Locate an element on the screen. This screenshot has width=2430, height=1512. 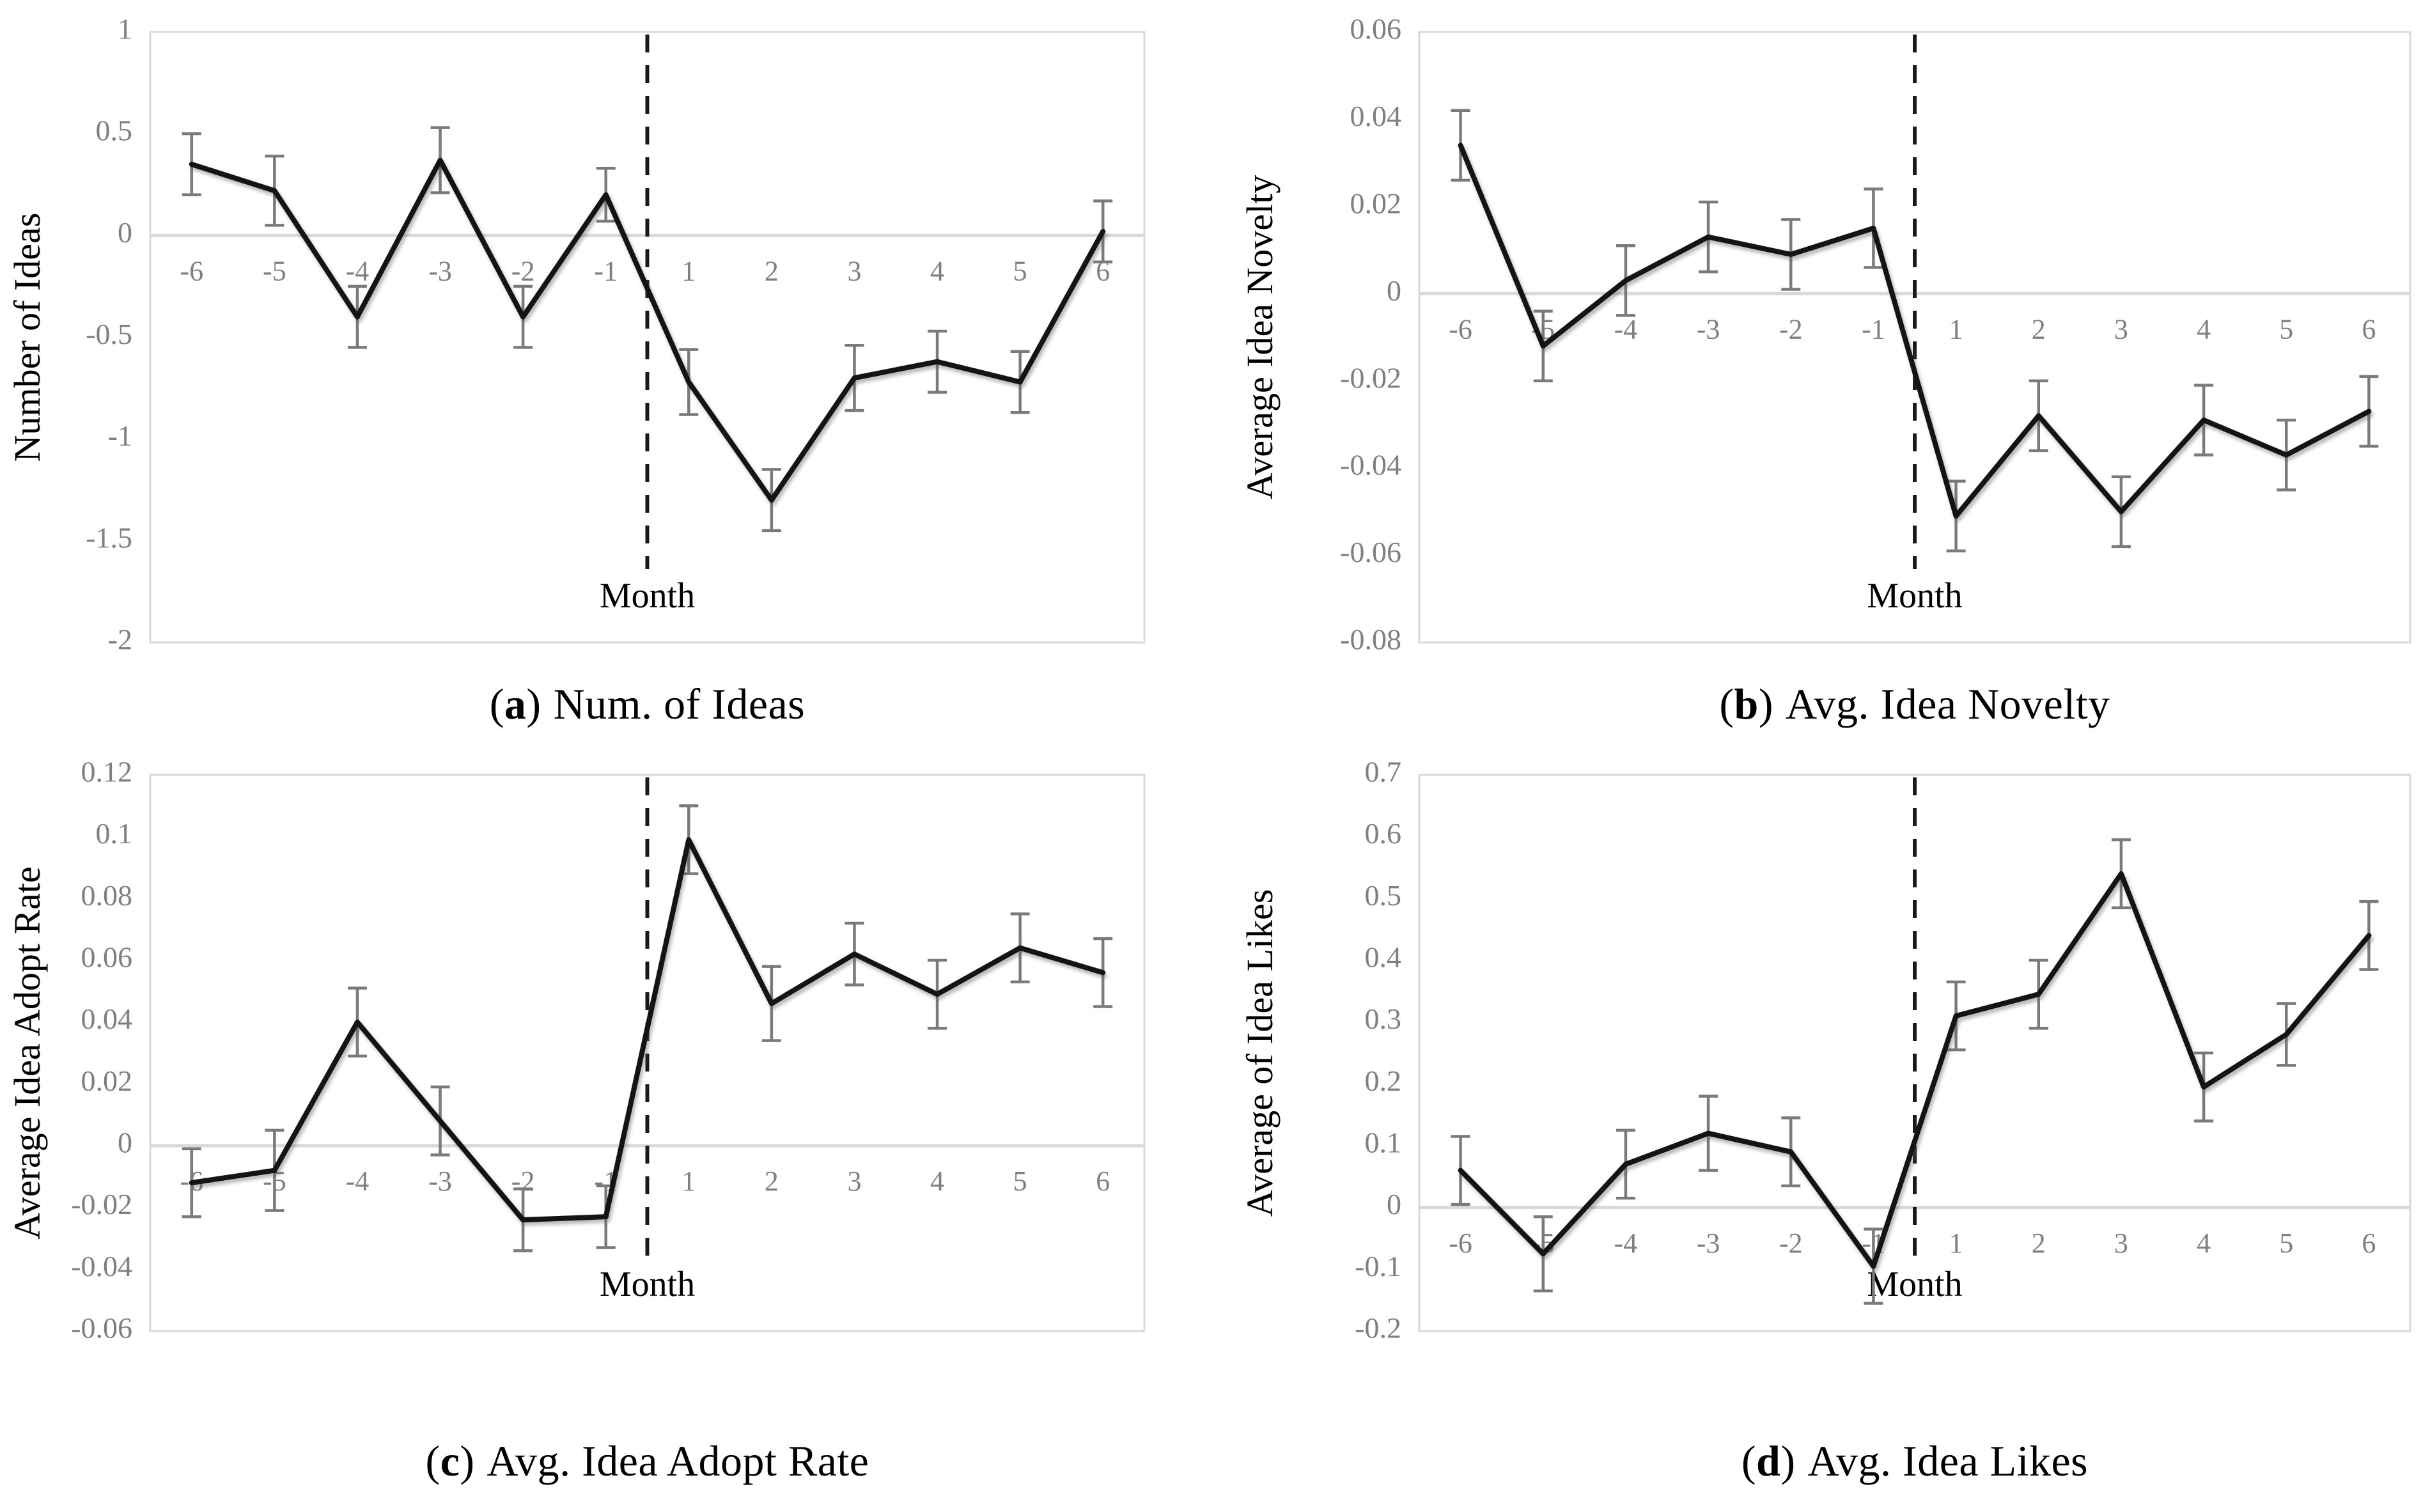
y-tick-label: 0.7 is located at coordinates (1383, 772).